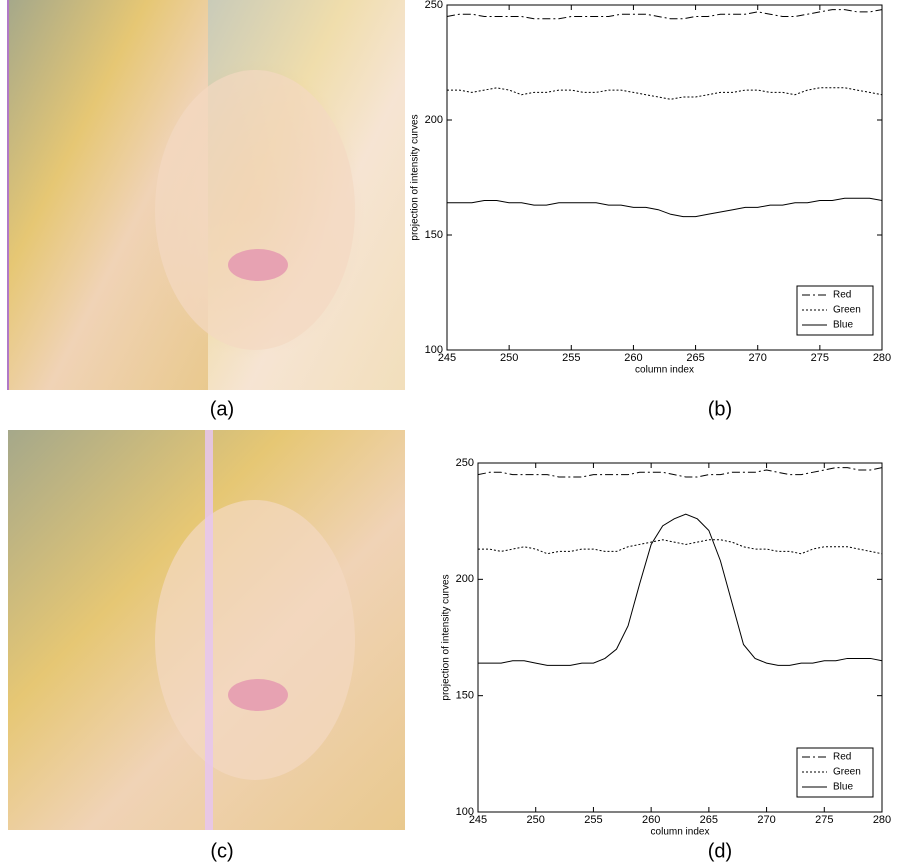 The width and height of the screenshot is (898, 863). I want to click on caption: (b), so click(720, 409).